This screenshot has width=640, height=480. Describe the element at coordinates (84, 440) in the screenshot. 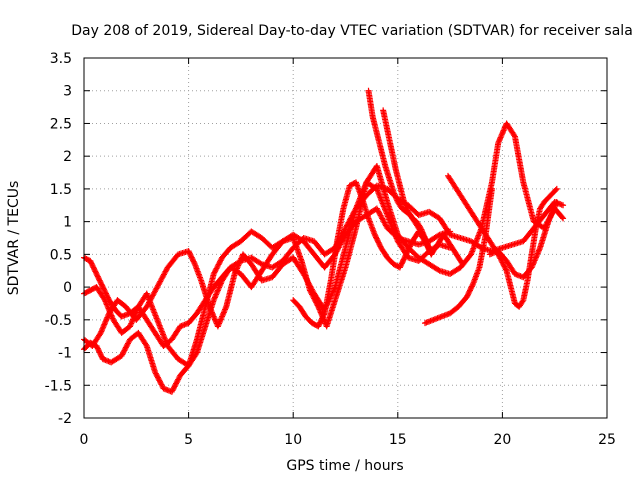

I see `x-tick-label: 0` at that location.